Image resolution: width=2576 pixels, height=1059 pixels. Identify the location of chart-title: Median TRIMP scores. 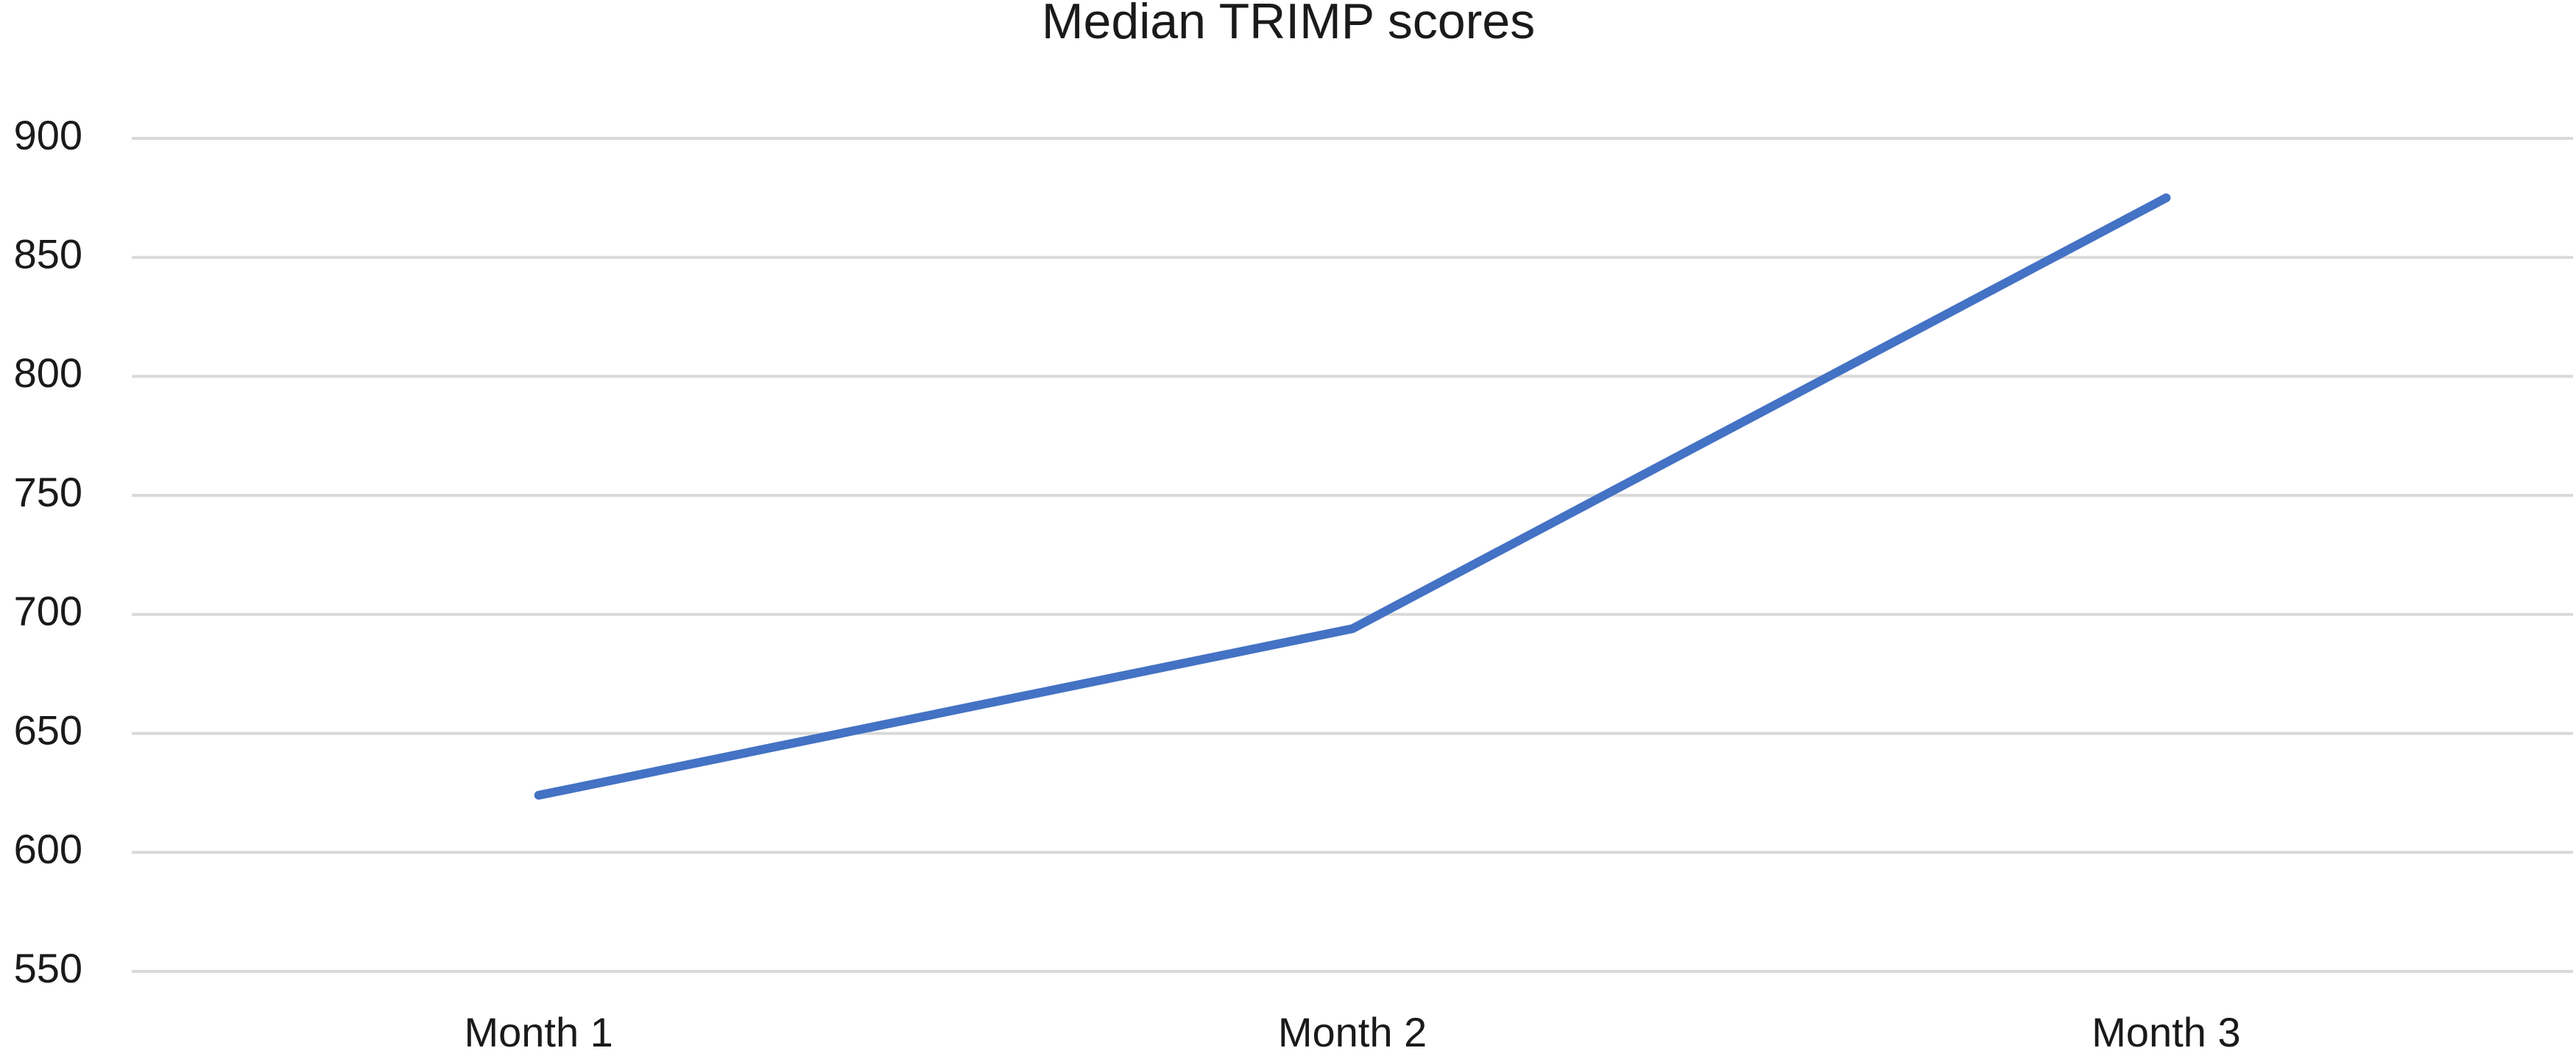
(1288, 24).